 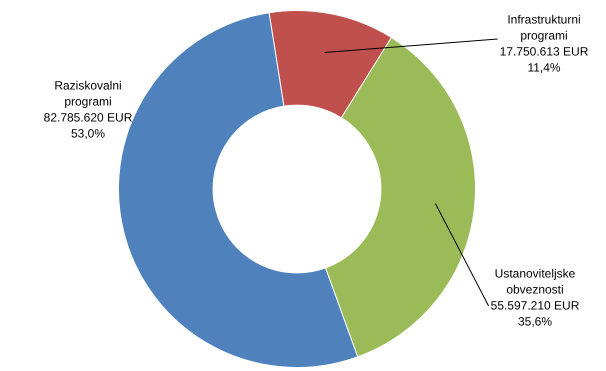 What do you see at coordinates (88, 125) in the screenshot?
I see `data-label: 82.785.620 EUR 53,0%` at bounding box center [88, 125].